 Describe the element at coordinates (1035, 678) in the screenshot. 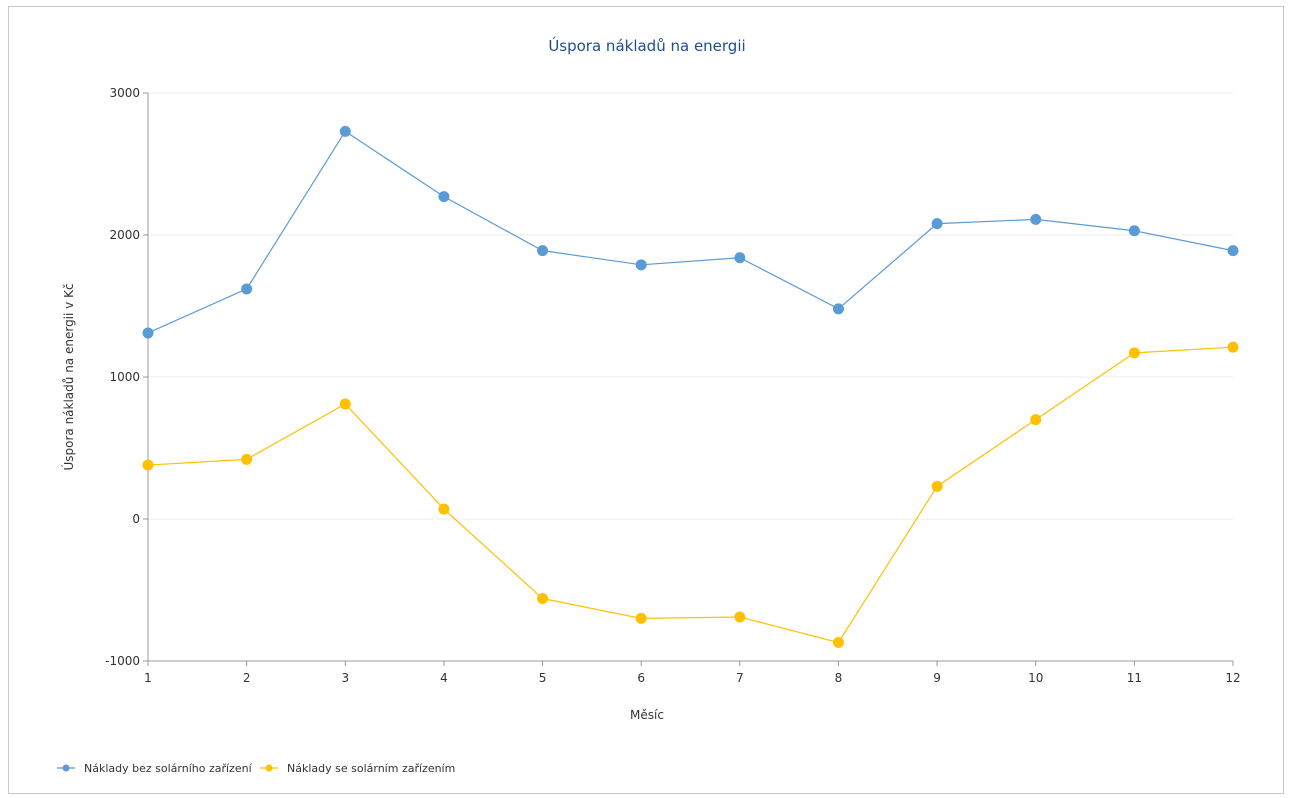

I see `x-tick-label: 10` at that location.